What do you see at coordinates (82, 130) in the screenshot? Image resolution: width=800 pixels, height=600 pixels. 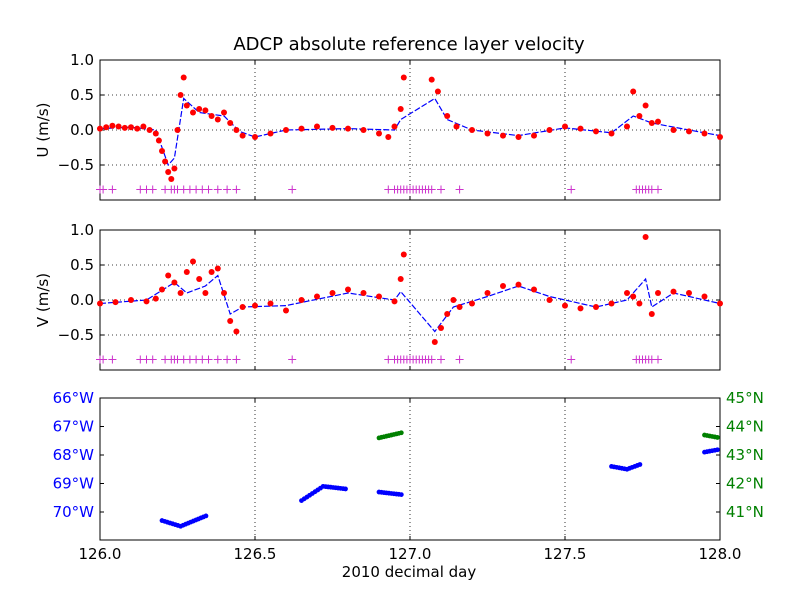 I see `y-tick-label: 0.0` at bounding box center [82, 130].